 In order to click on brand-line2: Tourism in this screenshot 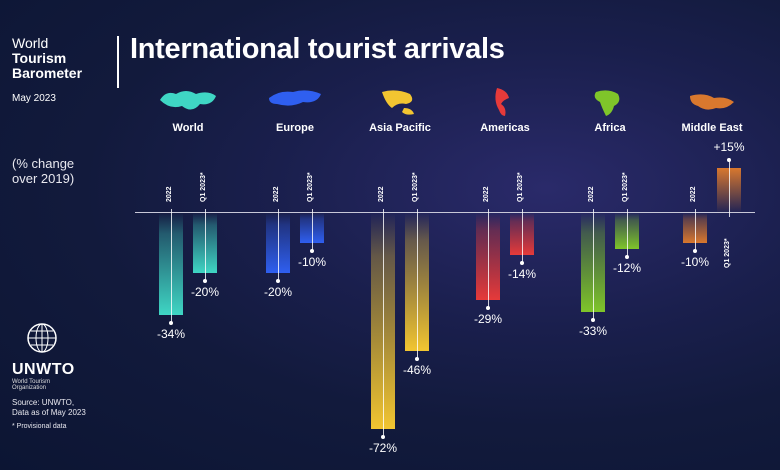, I will do `click(39, 58)`.